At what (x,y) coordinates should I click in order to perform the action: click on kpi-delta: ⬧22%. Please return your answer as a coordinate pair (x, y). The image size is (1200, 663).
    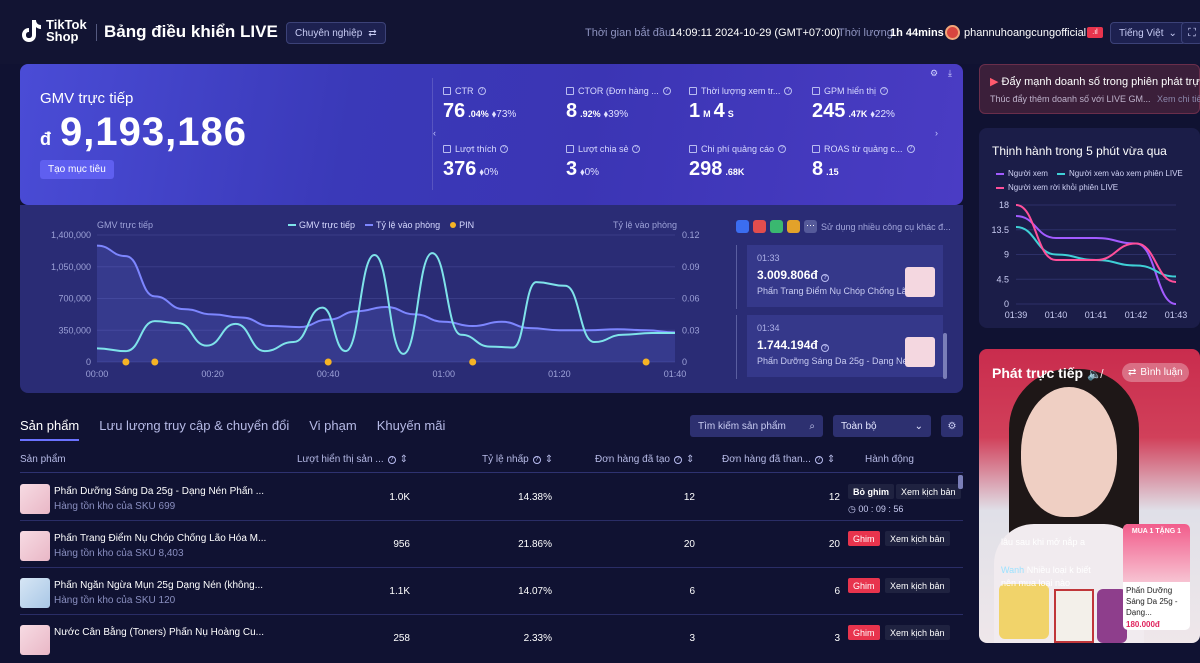
    Looking at the image, I should click on (882, 114).